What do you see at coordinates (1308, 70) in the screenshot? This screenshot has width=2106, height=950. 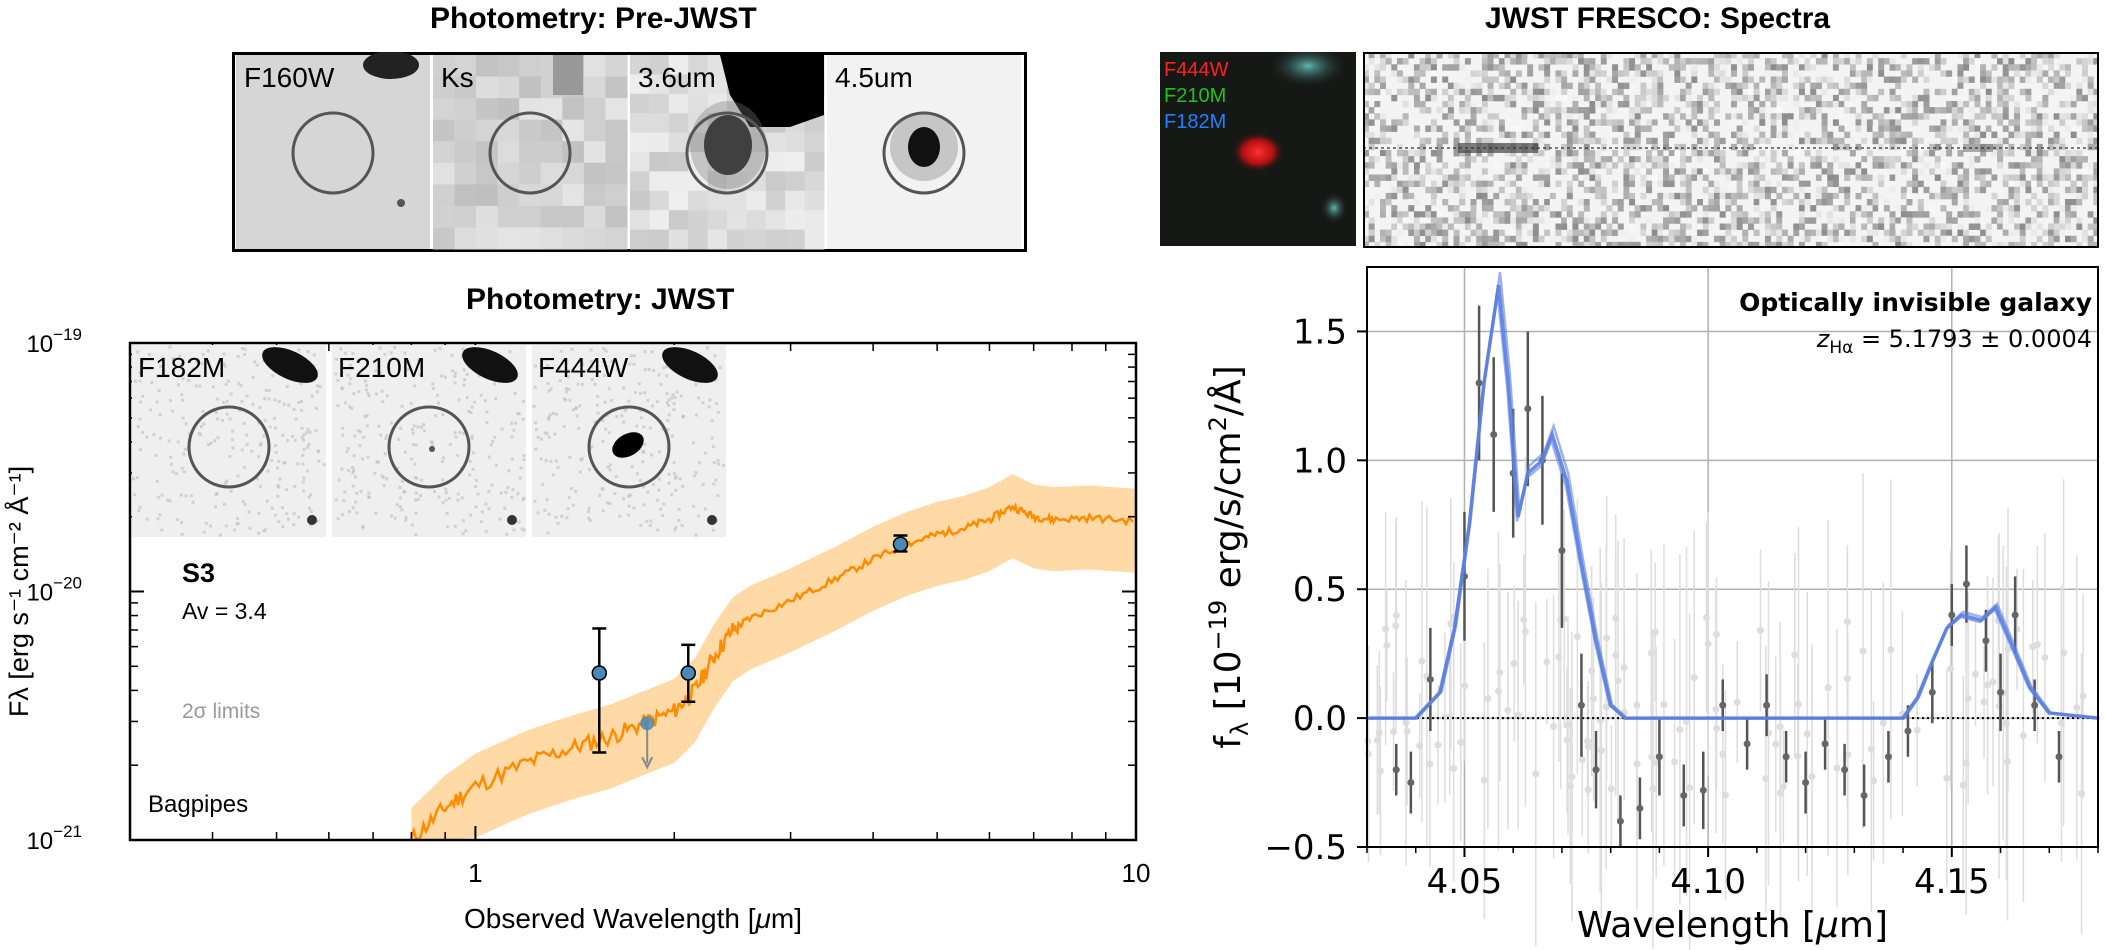 I see `neighbor-blob` at bounding box center [1308, 70].